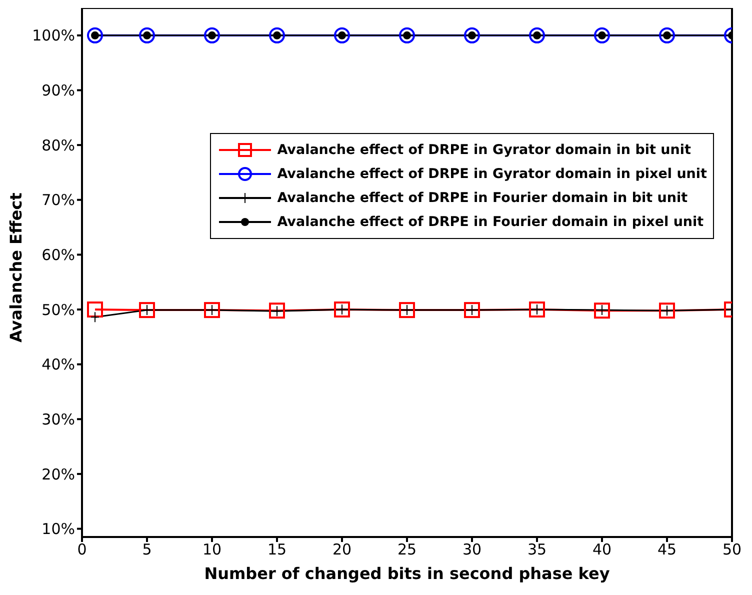 The image size is (752, 595). I want to click on x-tick-label: 25, so click(407, 549).